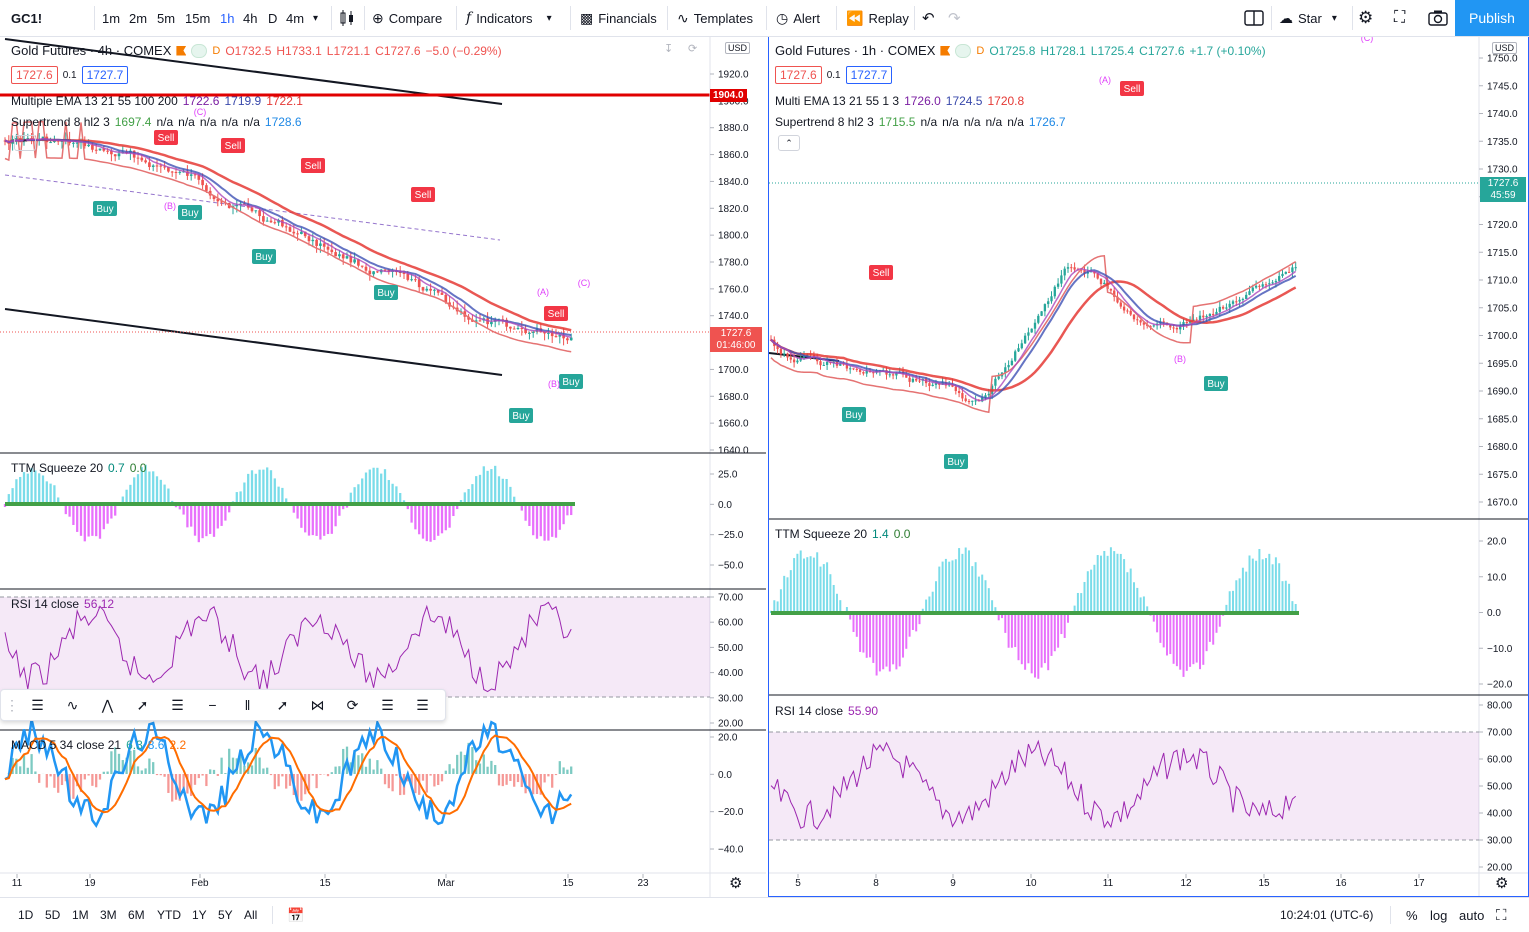 Image resolution: width=1529 pixels, height=932 pixels. I want to click on left-macd-legend: MACD 5 34 close 21 6.3 8.6 2.2, so click(98, 745).